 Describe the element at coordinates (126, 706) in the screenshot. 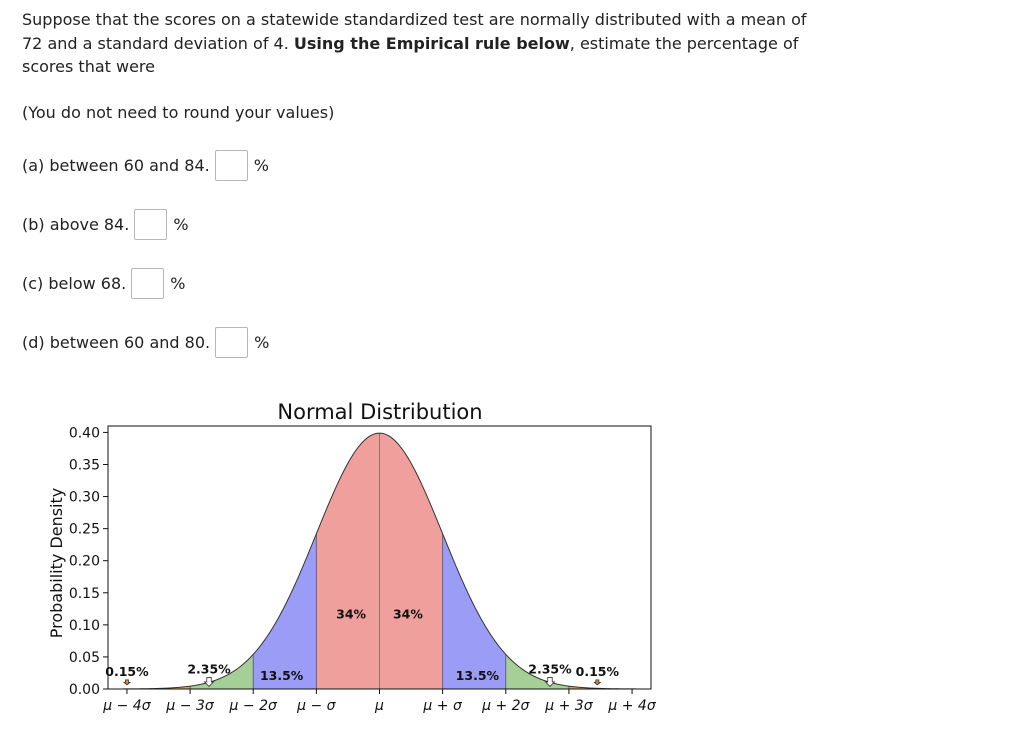

I see `x-tick-label: μ − 4σ` at that location.